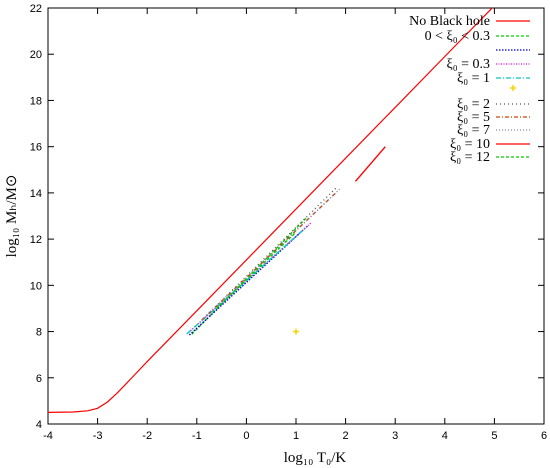 This screenshot has width=550, height=468. Describe the element at coordinates (98, 436) in the screenshot. I see `x-tick-label: -3` at that location.